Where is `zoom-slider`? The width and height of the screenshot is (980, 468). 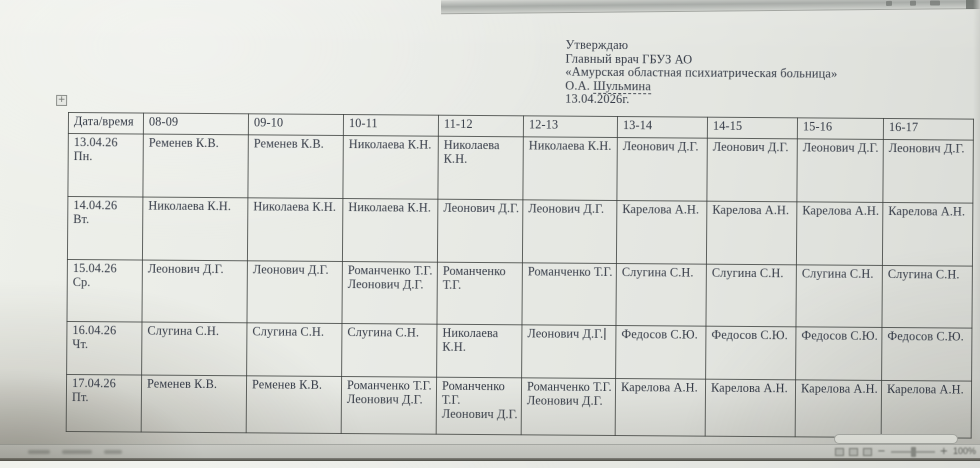
zoom-slider is located at coordinates (912, 451).